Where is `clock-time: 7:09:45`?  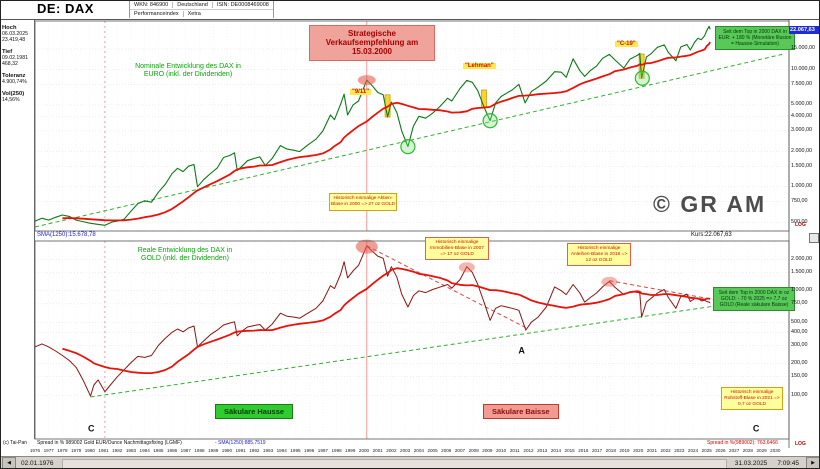 clock-time: 7:09:45 is located at coordinates (788, 463).